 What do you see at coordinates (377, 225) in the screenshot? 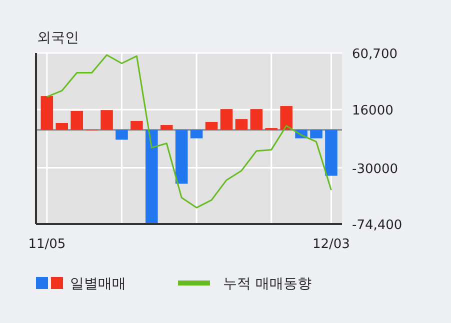
I see `y-tick-label: -74,400` at bounding box center [377, 225].